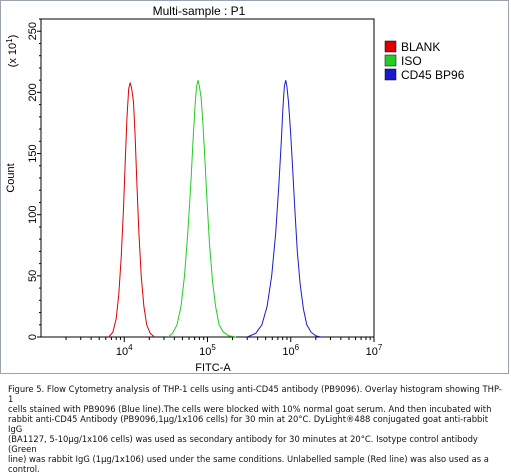  Describe the element at coordinates (411, 61) in the screenshot. I see `legend-label: ISO` at that location.